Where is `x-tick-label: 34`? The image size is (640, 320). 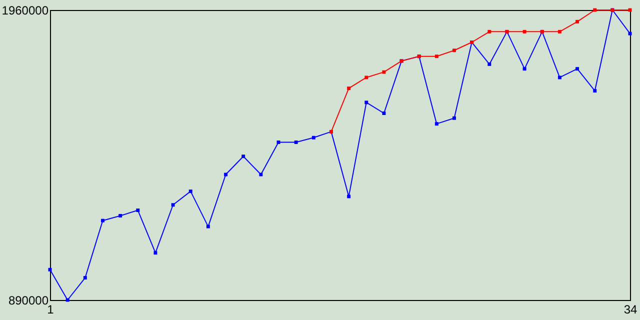
x-tick-label: 34 is located at coordinates (631, 309).